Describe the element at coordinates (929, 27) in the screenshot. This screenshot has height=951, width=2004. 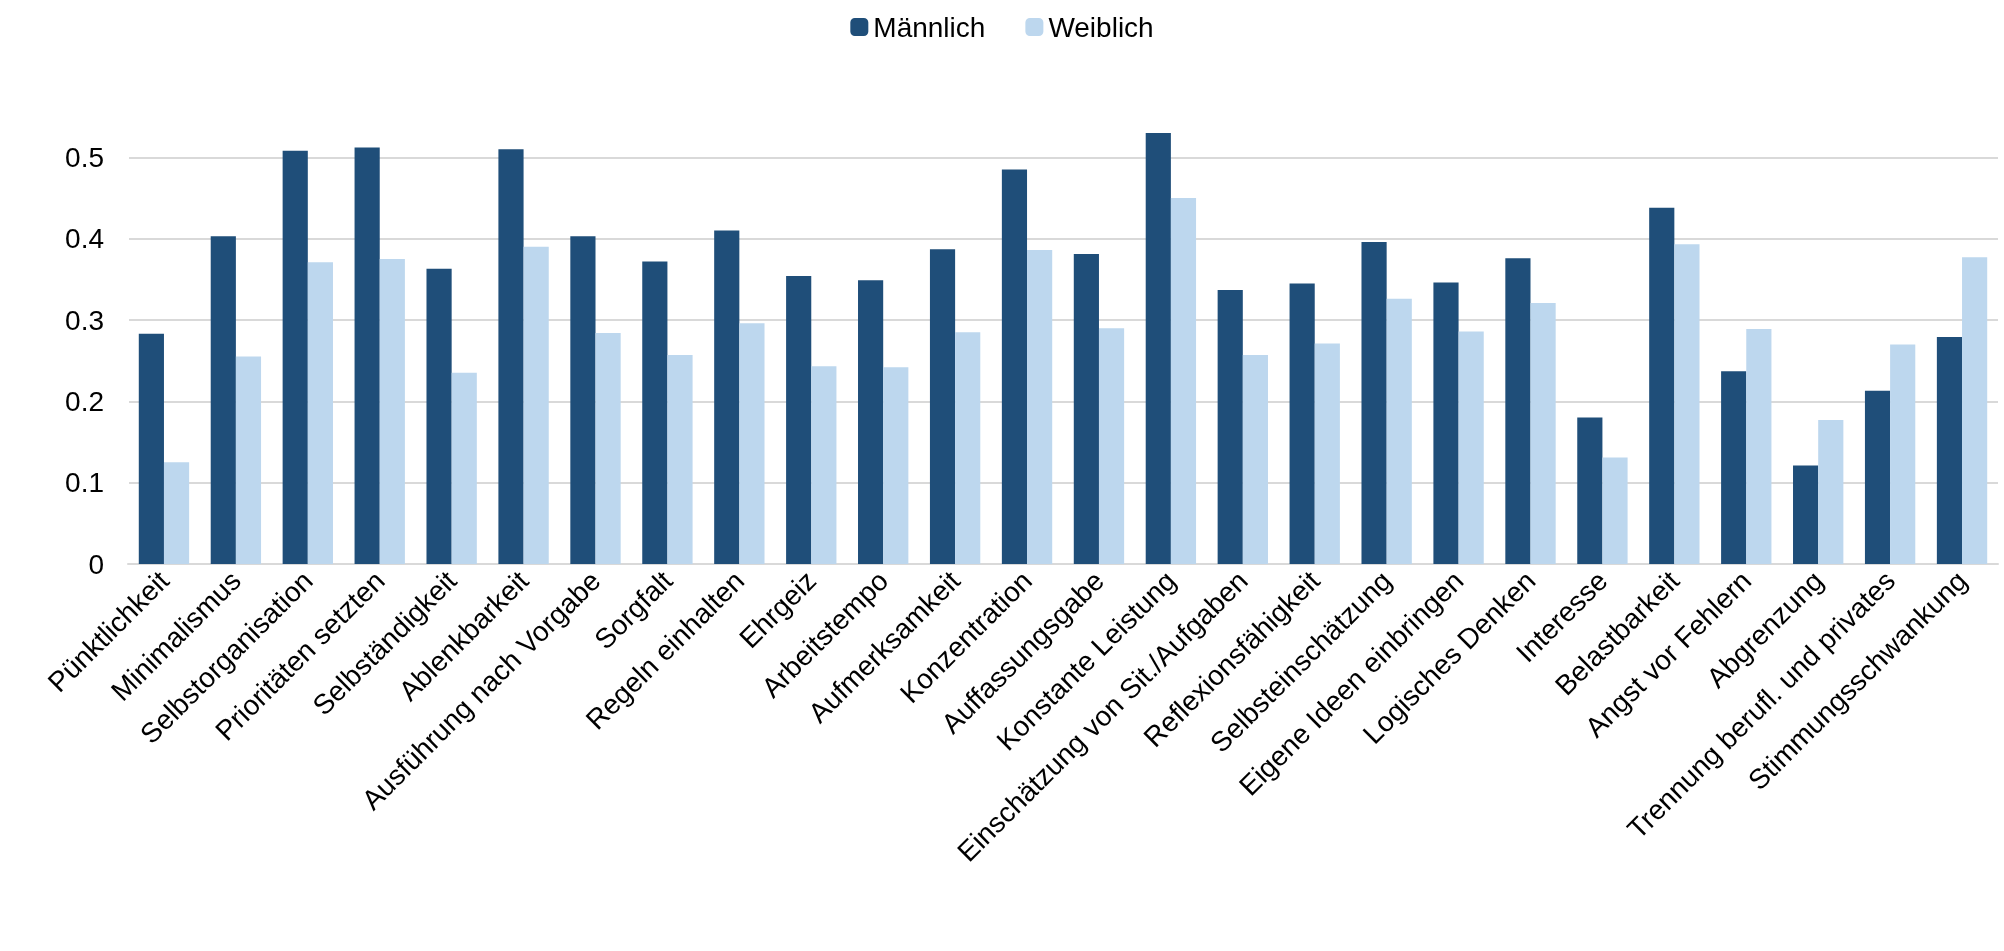
I see `legend-label: Männlich` at that location.